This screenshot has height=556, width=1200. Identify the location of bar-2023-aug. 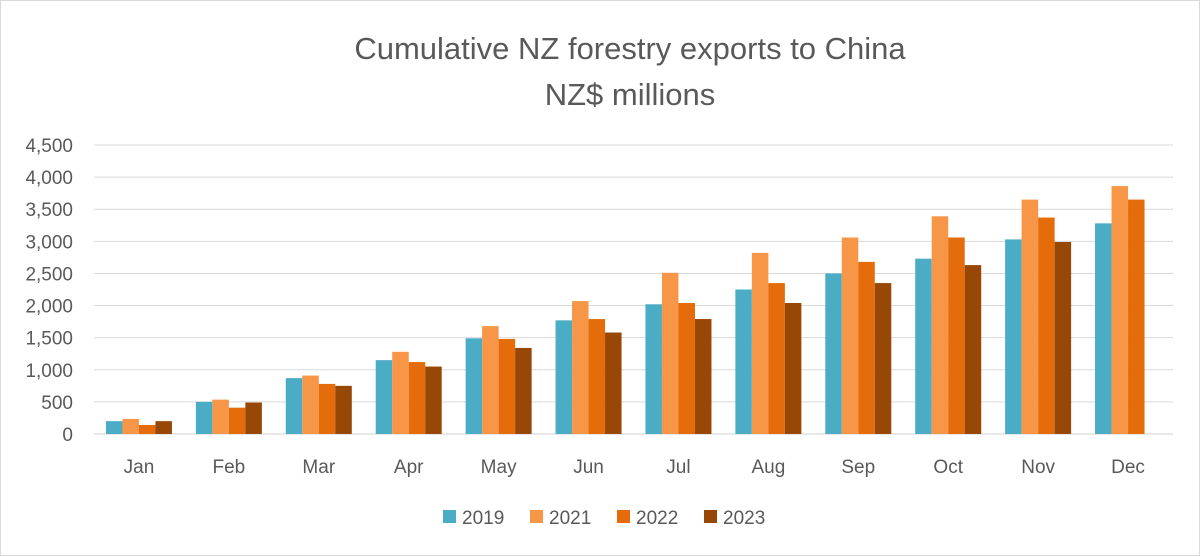
(793, 368).